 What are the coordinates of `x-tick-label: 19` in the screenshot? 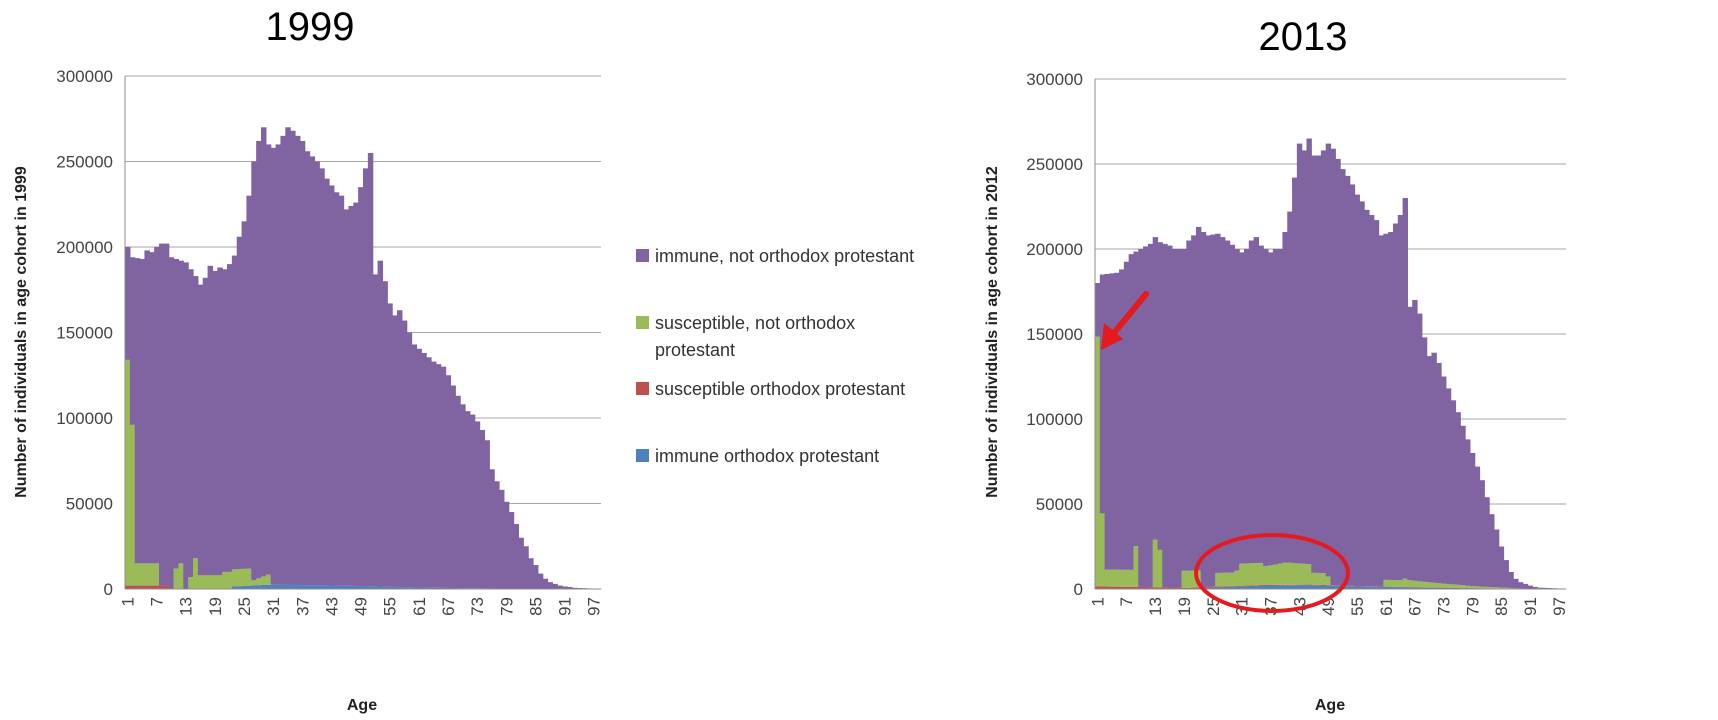 It's located at (1184, 606).